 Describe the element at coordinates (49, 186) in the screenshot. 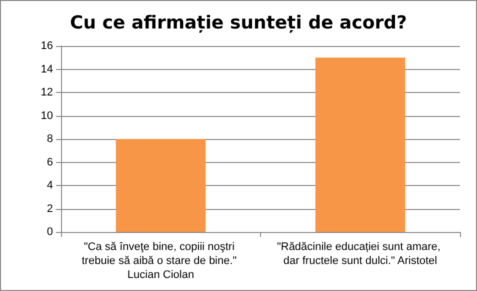

I see `y-tick-label: 4` at that location.